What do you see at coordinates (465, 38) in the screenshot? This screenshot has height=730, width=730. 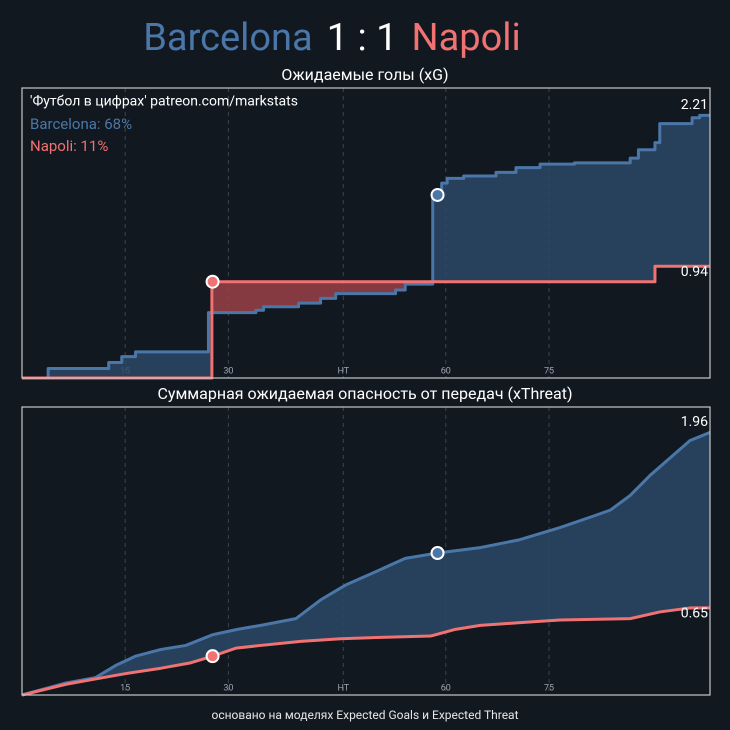 I see `away-team: Napoli` at bounding box center [465, 38].